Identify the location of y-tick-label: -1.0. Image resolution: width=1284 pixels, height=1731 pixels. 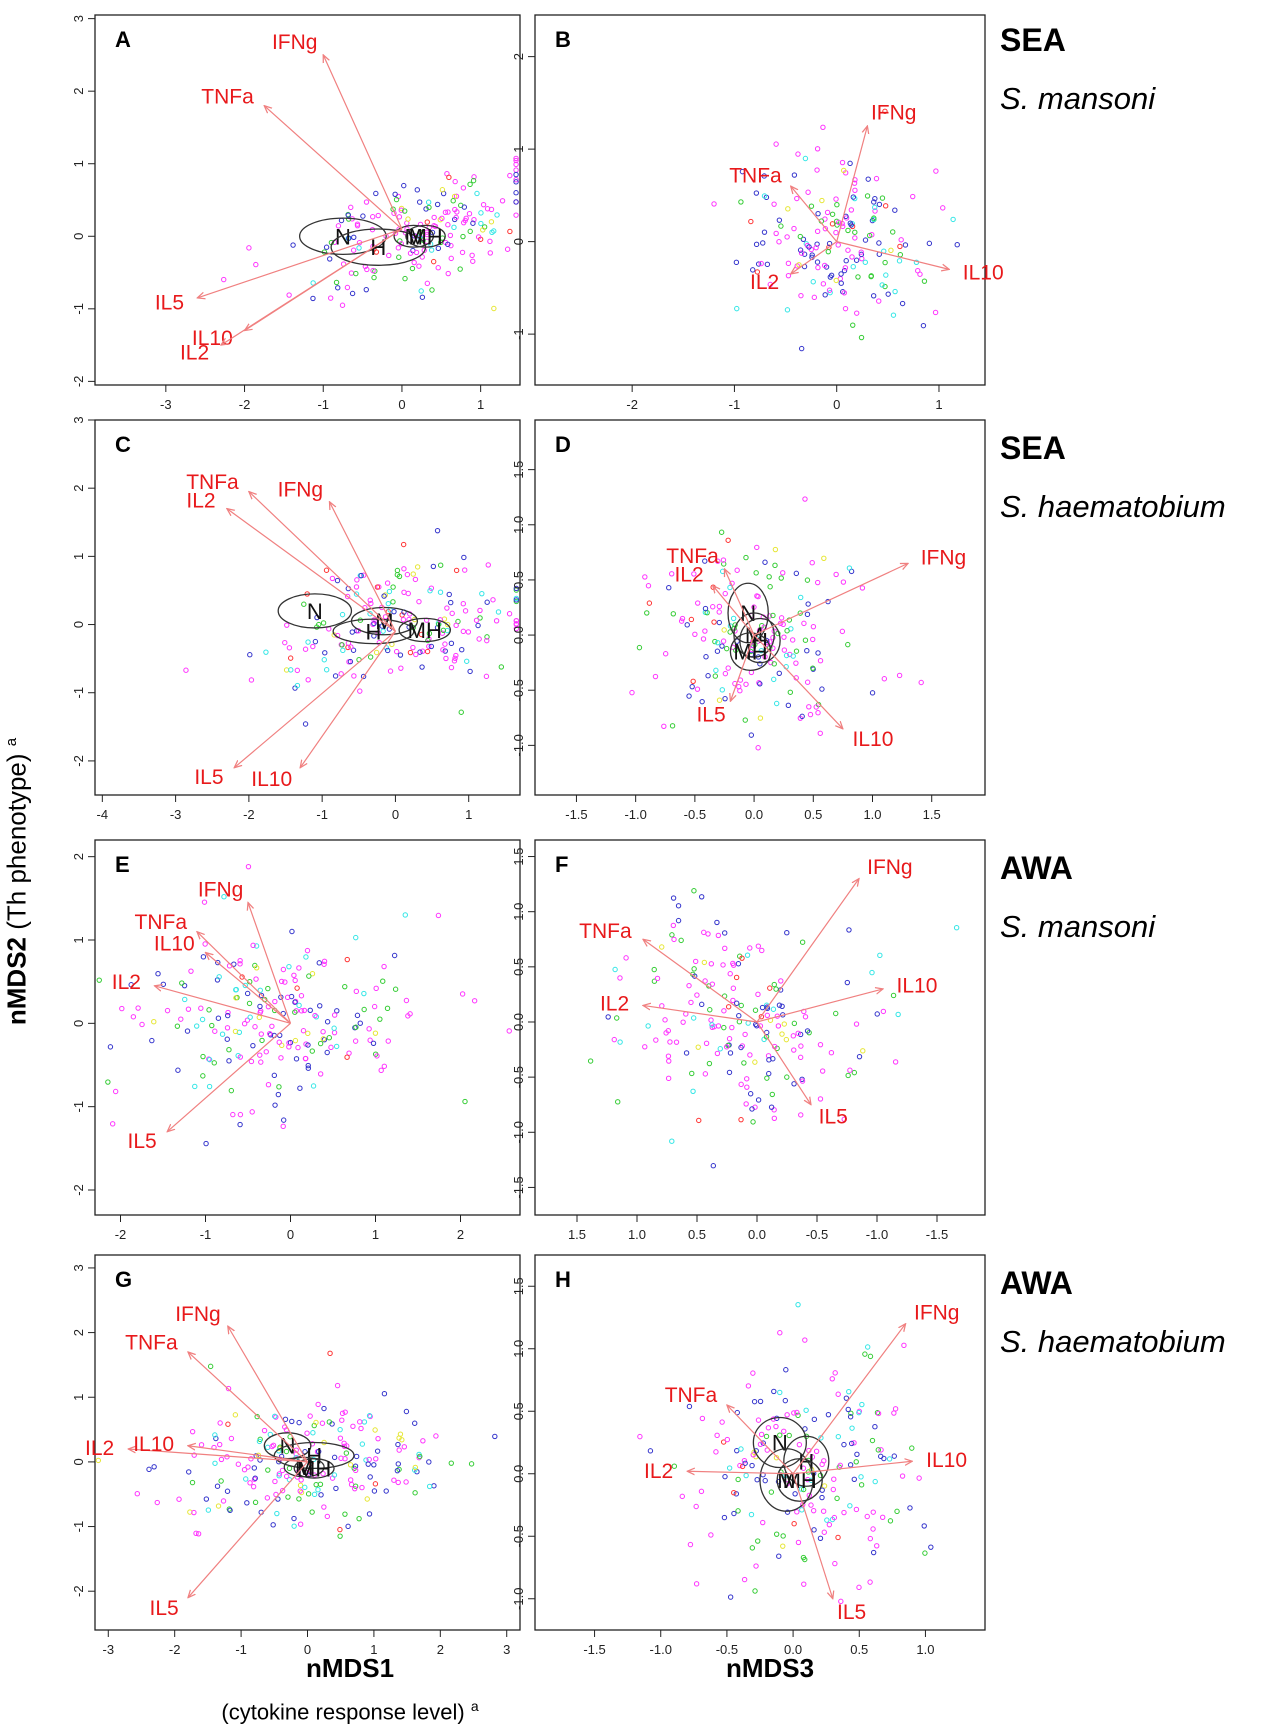
(518, 1599).